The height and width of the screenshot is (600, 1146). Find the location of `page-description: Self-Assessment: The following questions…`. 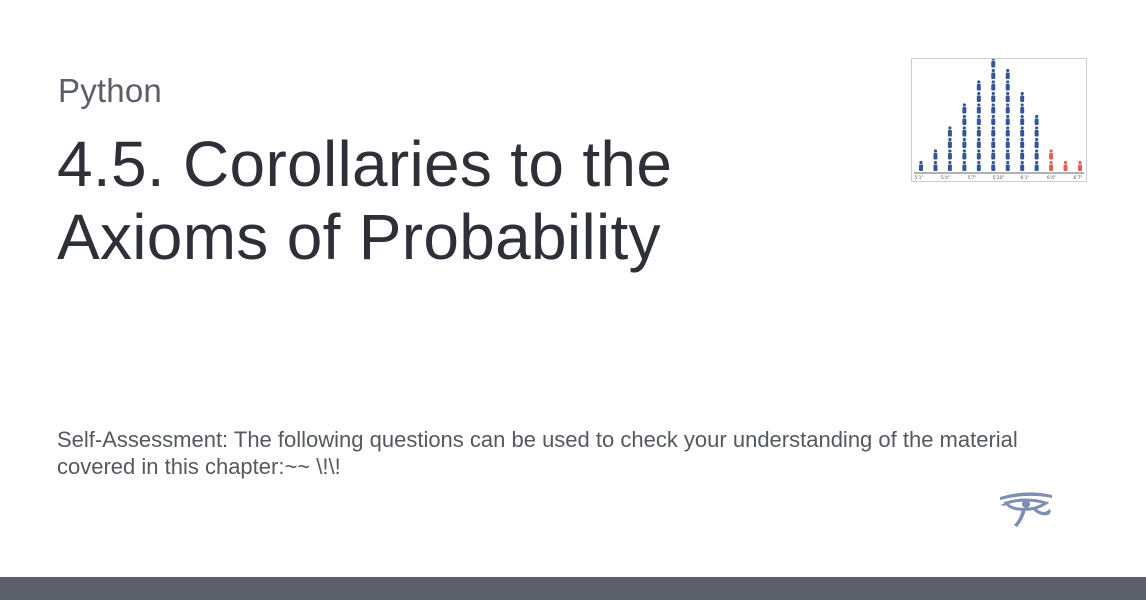

page-description: Self-Assessment: The following questions… is located at coordinates (537, 453).